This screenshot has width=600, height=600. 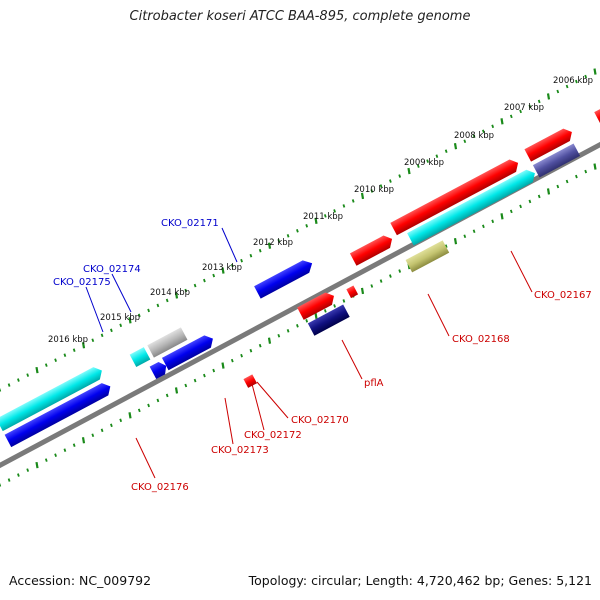 What do you see at coordinates (427, 256) in the screenshot?
I see `gene-pfla` at bounding box center [427, 256].